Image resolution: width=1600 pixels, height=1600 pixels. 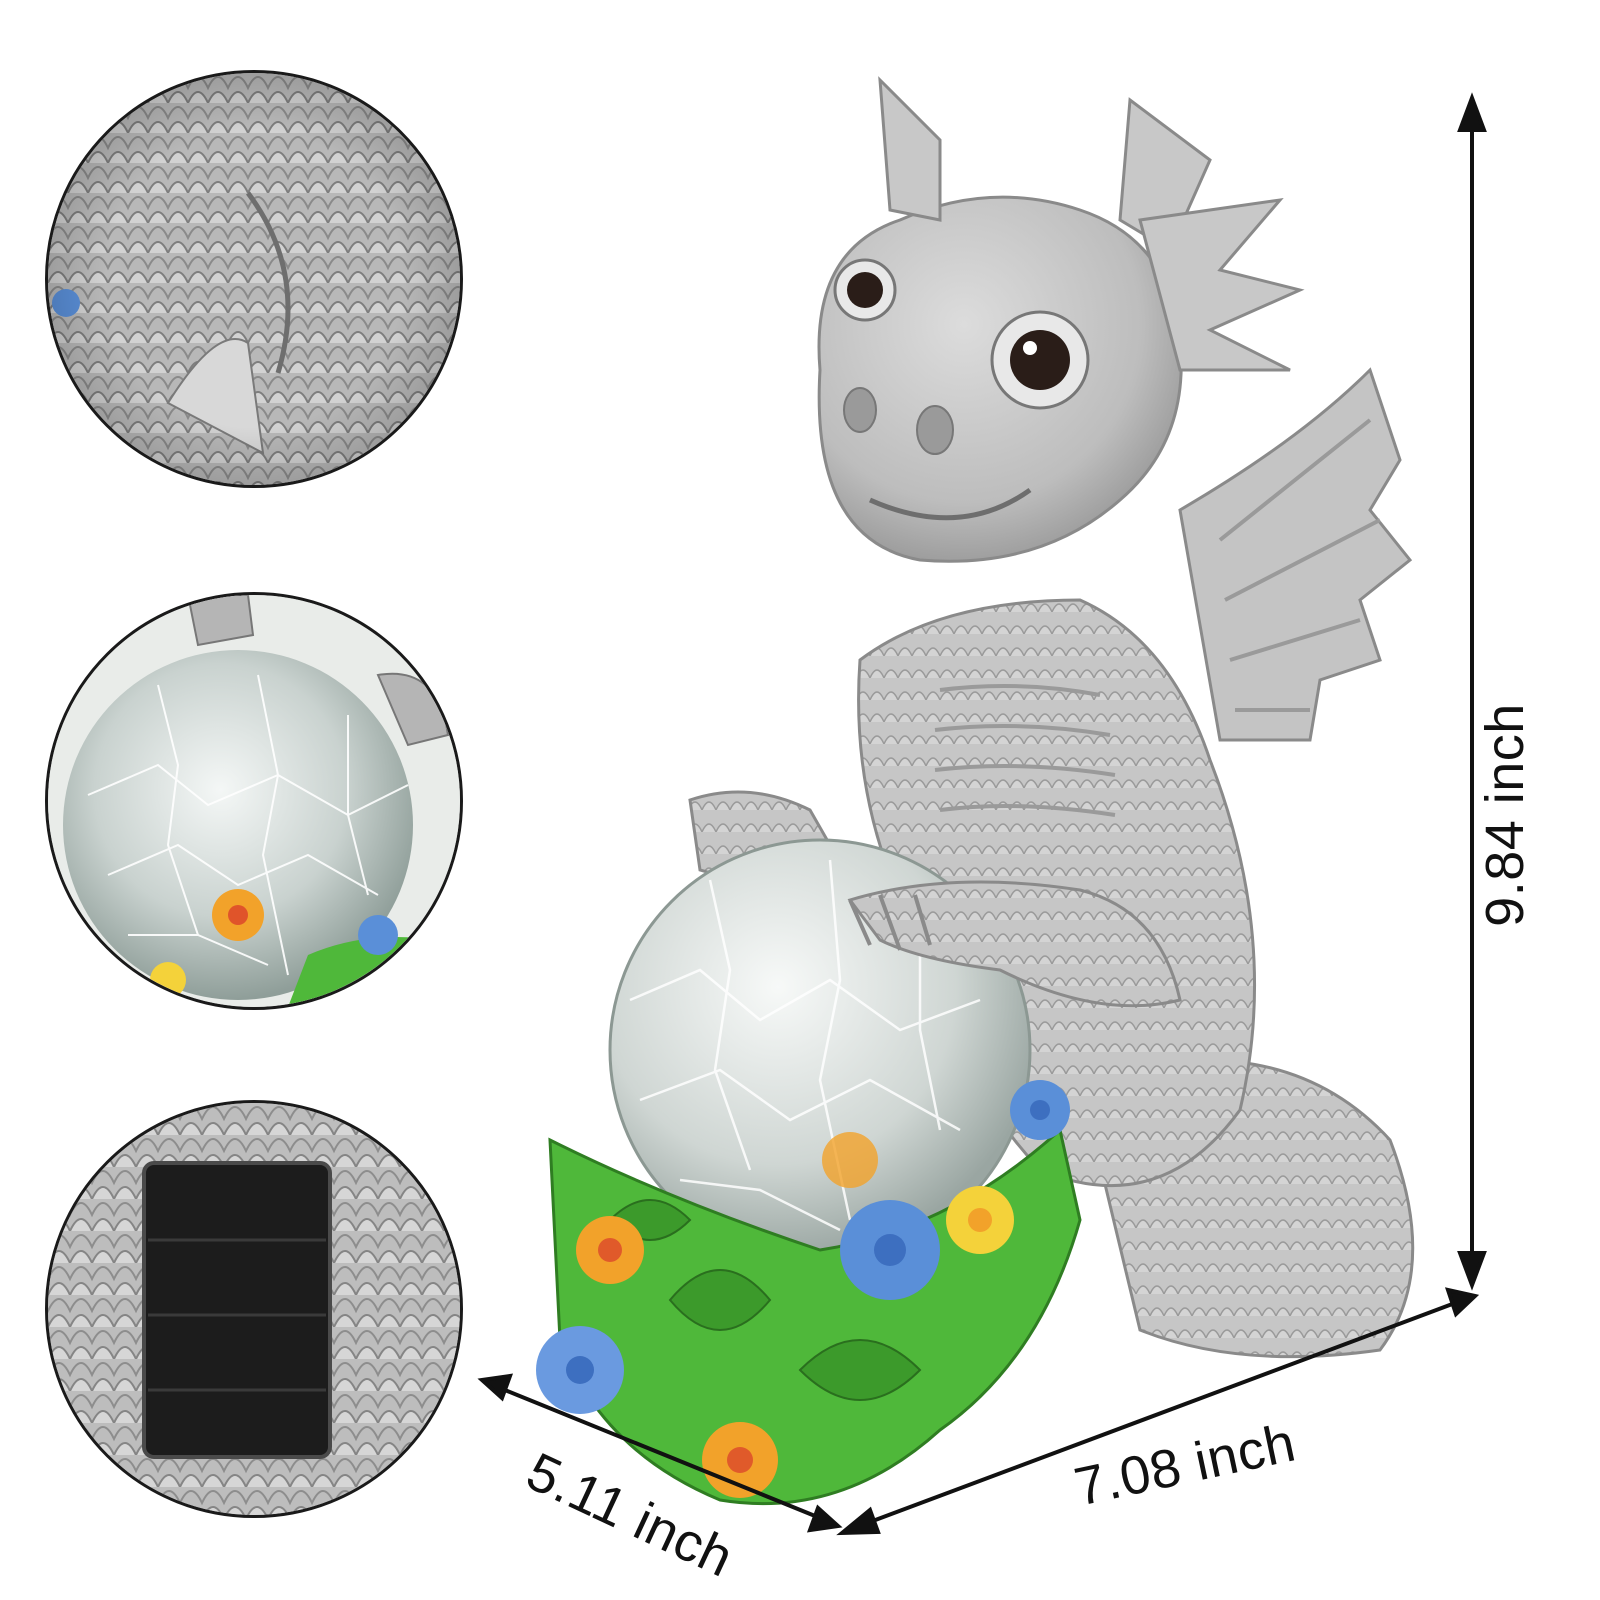 I want to click on left-horn, so click(x=910, y=149).